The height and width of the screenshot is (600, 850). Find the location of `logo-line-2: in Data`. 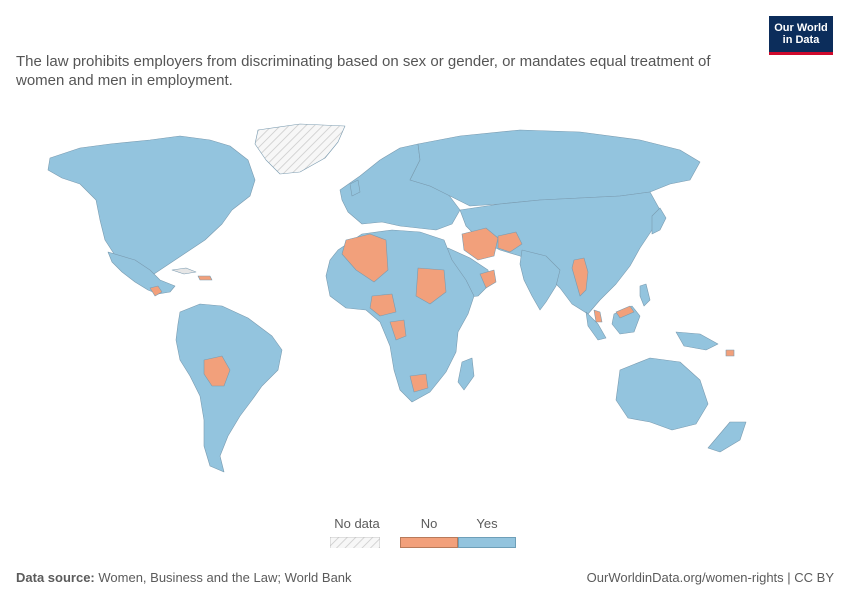

logo-line-2: in Data is located at coordinates (801, 40).